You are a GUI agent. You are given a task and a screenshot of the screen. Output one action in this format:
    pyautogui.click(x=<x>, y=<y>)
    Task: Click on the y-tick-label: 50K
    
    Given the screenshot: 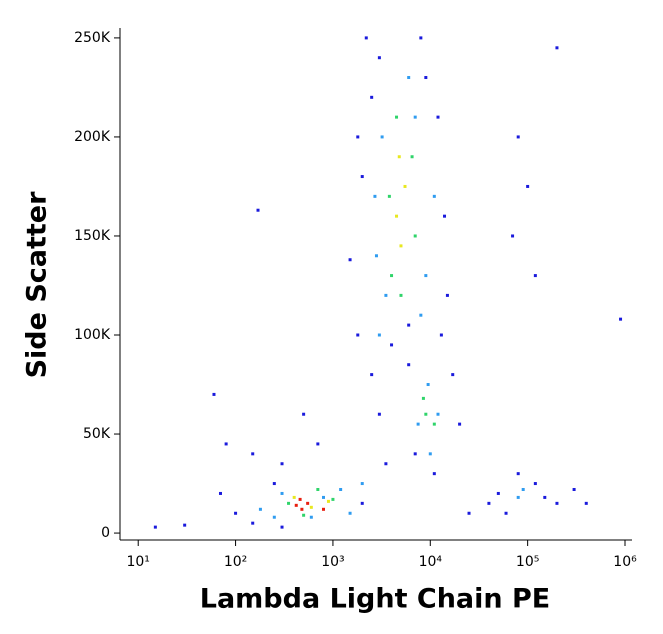 What is the action you would take?
    pyautogui.click(x=97, y=434)
    